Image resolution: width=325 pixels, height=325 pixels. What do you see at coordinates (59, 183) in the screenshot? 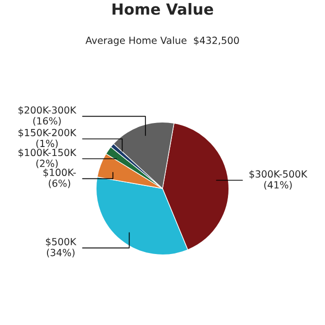
I see `data-label: (6%)` at bounding box center [59, 183].